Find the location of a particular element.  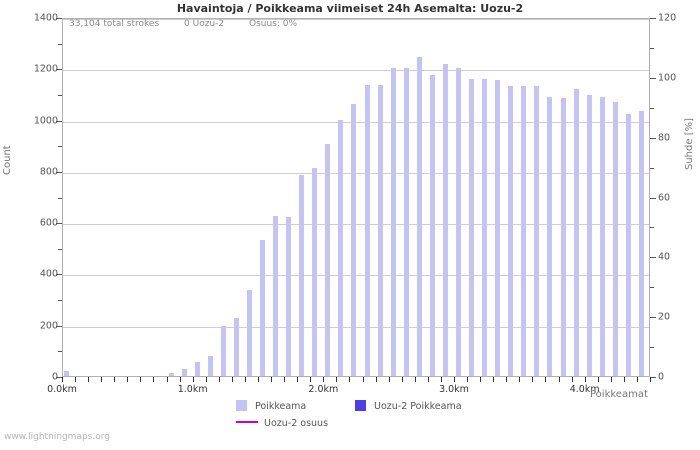

share-text: Osuus: 0% is located at coordinates (273, 24).